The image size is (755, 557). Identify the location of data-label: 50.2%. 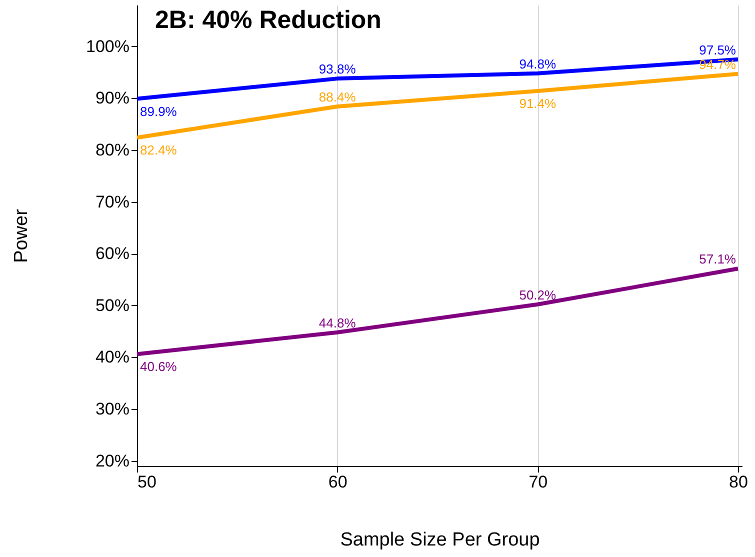
(538, 294).